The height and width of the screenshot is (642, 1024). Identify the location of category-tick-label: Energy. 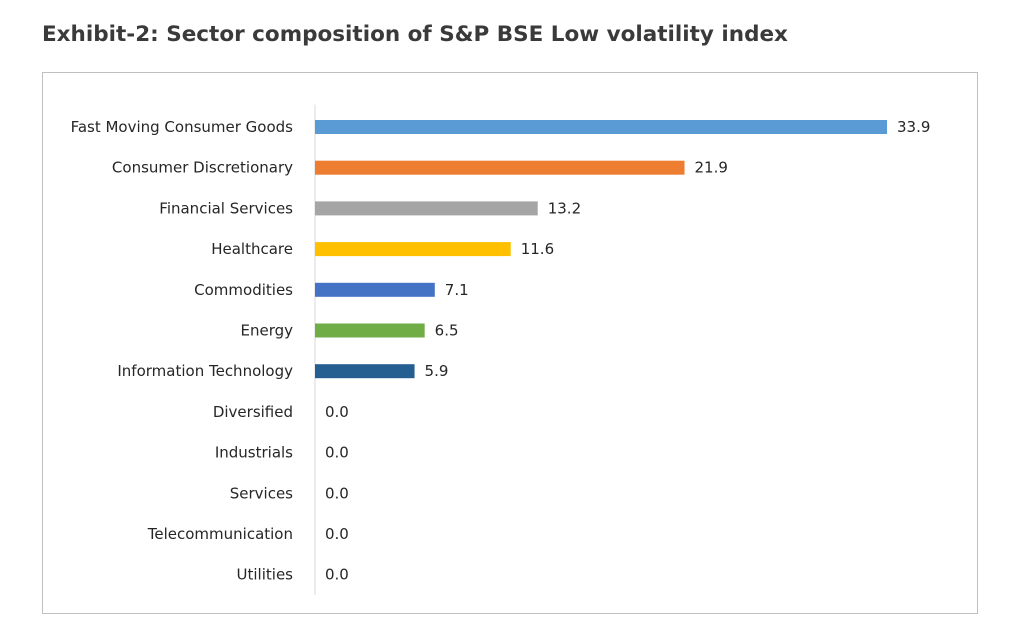
(266, 331).